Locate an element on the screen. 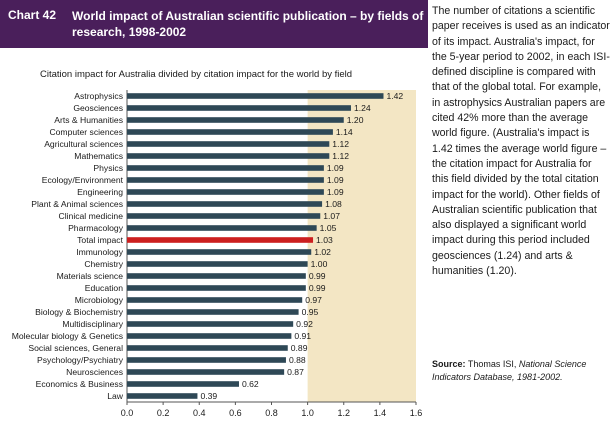 This screenshot has width=614, height=424. category-label: Astrophysics is located at coordinates (98, 96).